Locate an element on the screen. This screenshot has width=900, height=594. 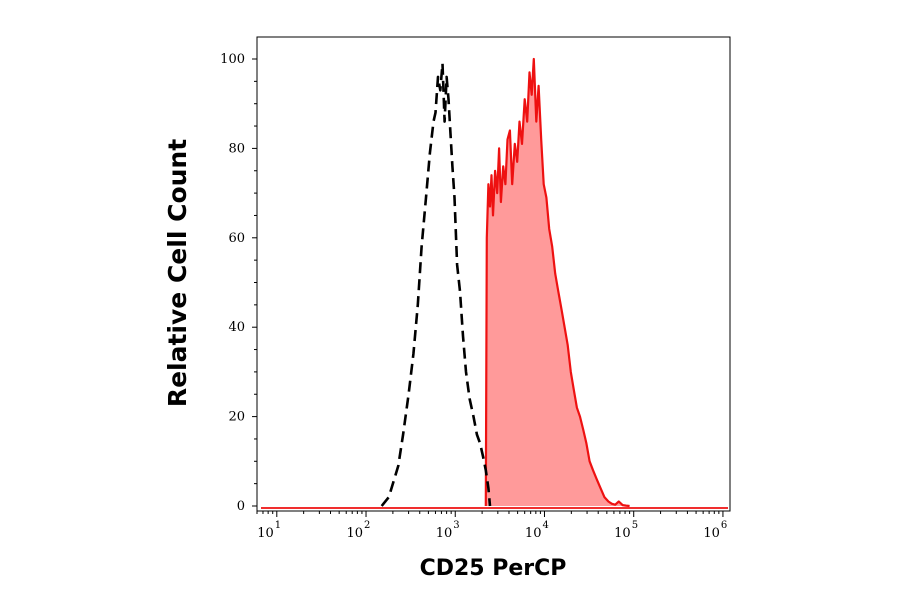
x-tick-label: 10⁴ is located at coordinates (537, 530).